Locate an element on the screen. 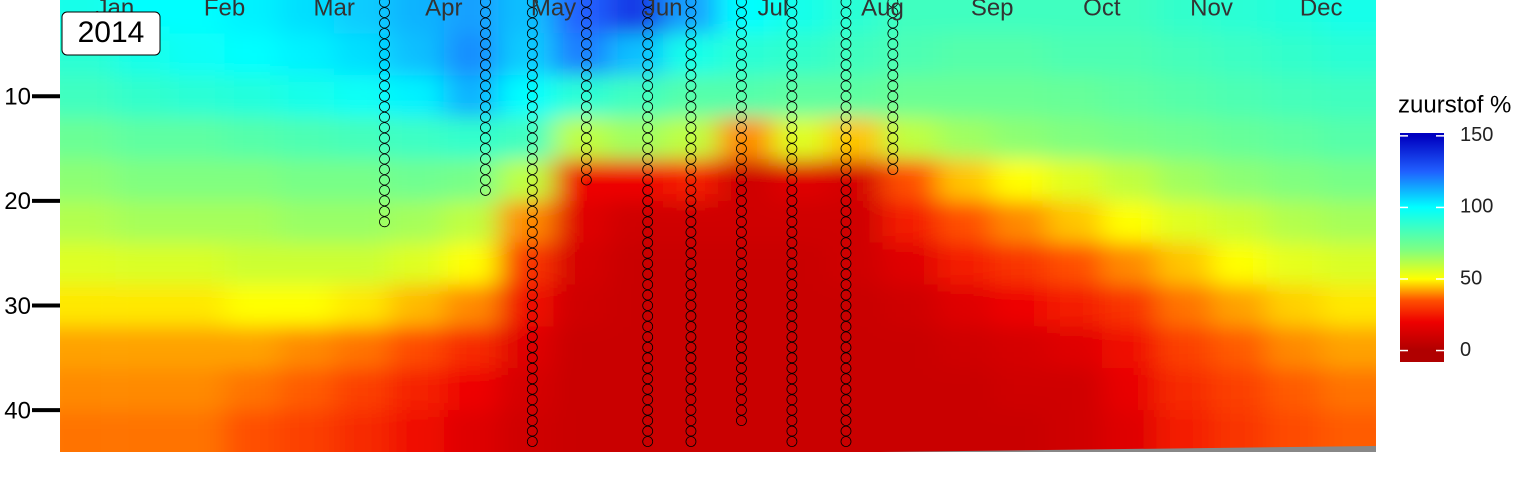 Image resolution: width=1536 pixels, height=480 pixels. profile is located at coordinates (846, 223).